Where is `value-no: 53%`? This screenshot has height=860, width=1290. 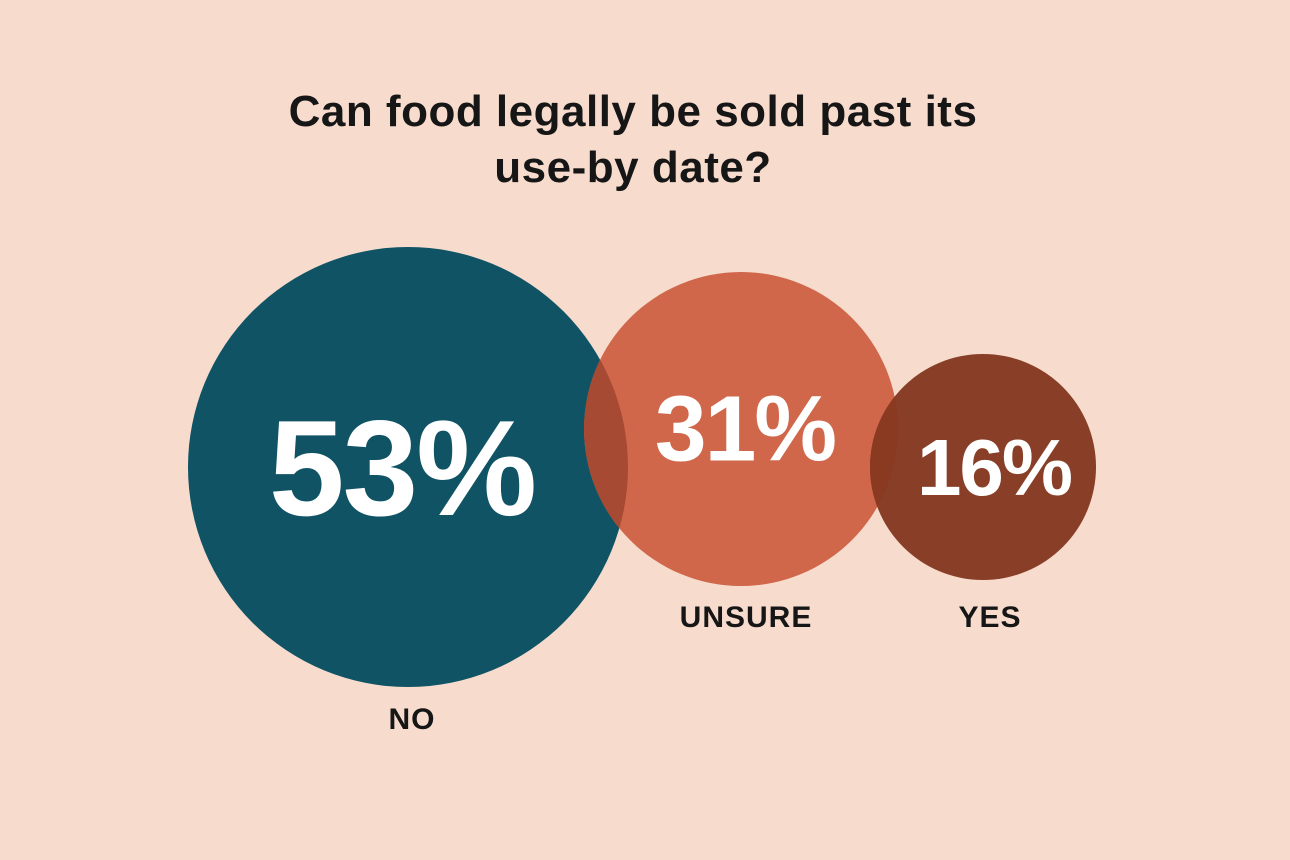 value-no: 53% is located at coordinates (402, 468).